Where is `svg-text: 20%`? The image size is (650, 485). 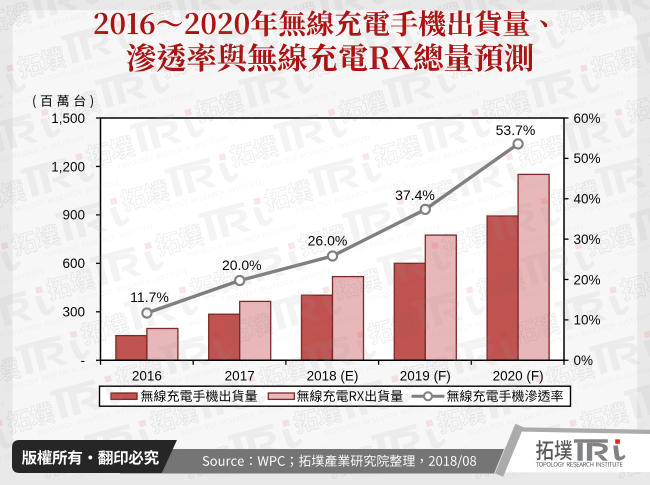 svg-text: 20% is located at coordinates (587, 279).